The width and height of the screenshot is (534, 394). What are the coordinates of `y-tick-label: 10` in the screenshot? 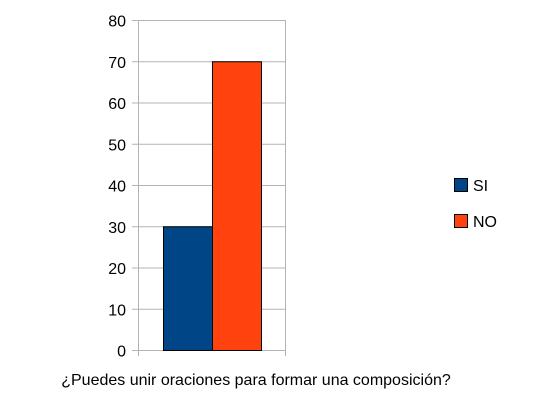 It's located at (117, 310).